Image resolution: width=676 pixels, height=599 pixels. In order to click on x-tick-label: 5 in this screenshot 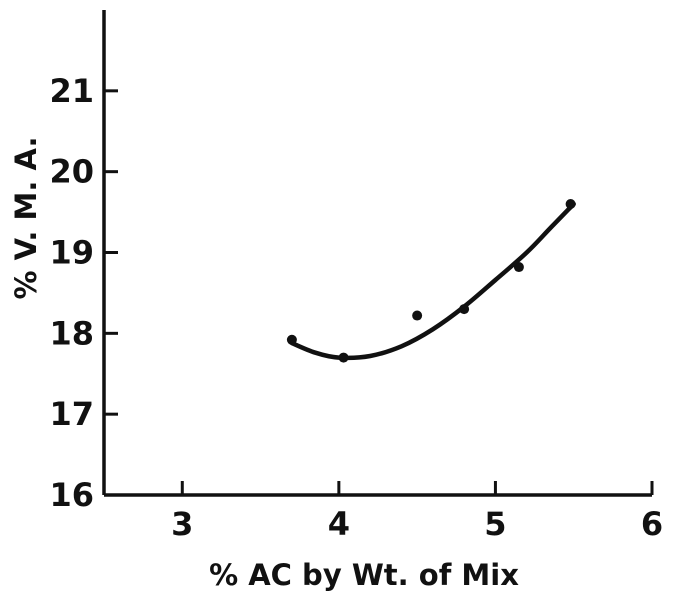, I will do `click(495, 524)`.